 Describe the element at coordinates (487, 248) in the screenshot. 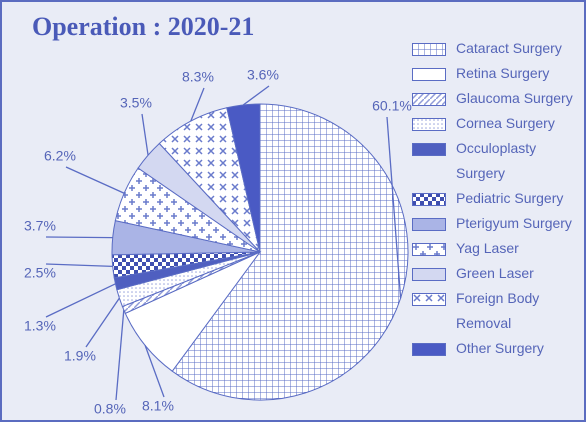

I see `legend-label: Yag Laser` at that location.